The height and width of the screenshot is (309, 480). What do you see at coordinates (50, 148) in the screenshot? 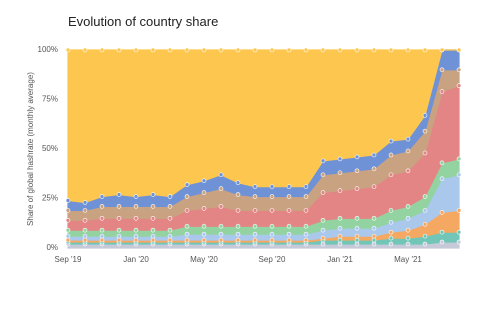
I see `y-tick-label: 50%` at bounding box center [50, 148].